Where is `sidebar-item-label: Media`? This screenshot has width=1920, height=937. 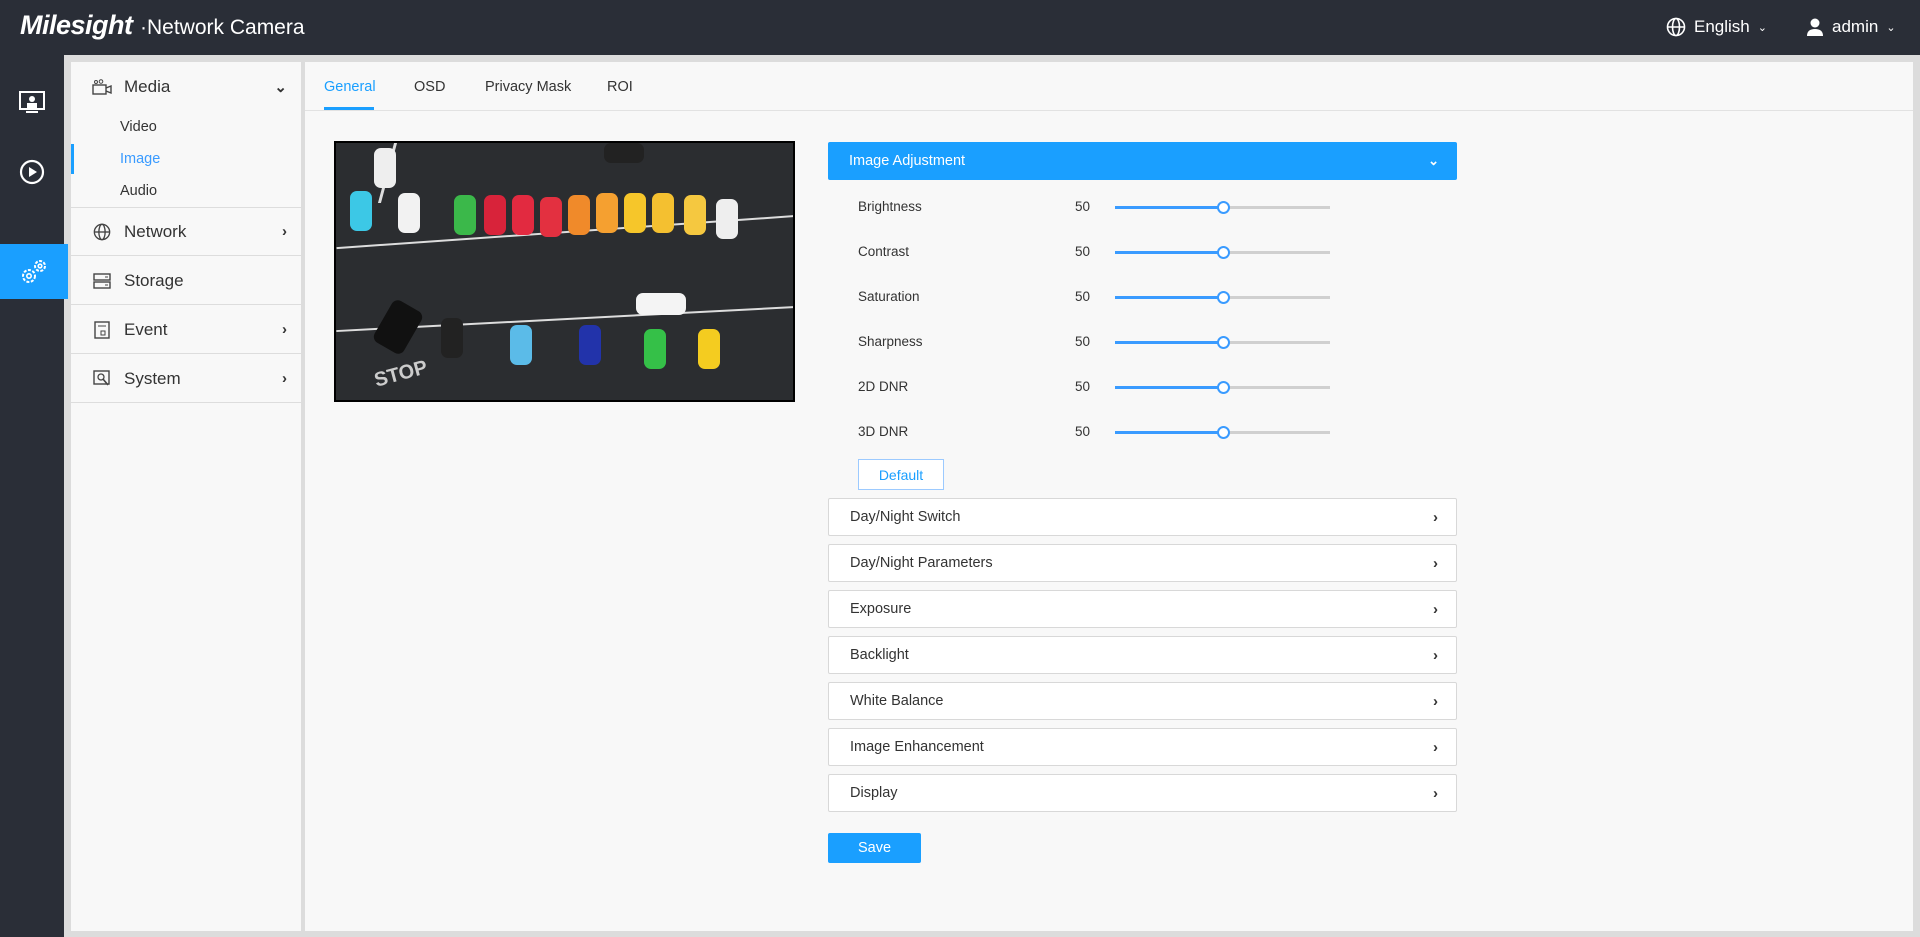
sidebar-item-label: Media is located at coordinates (147, 86).